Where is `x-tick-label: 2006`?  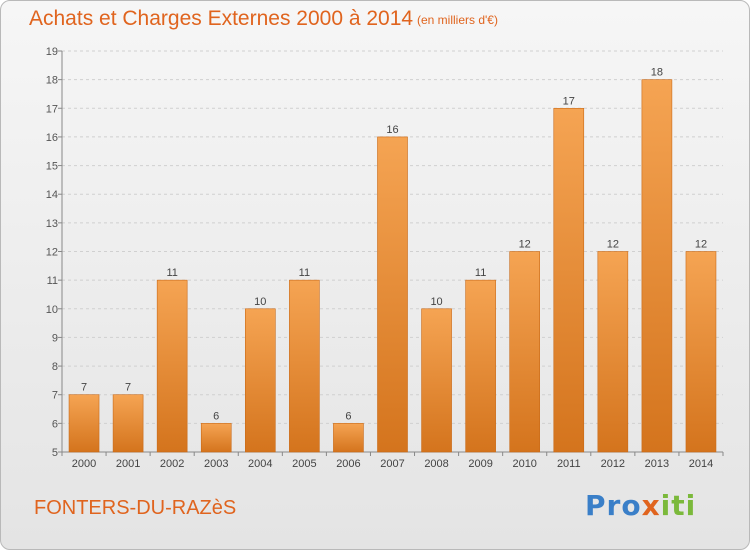
x-tick-label: 2006 is located at coordinates (348, 464).